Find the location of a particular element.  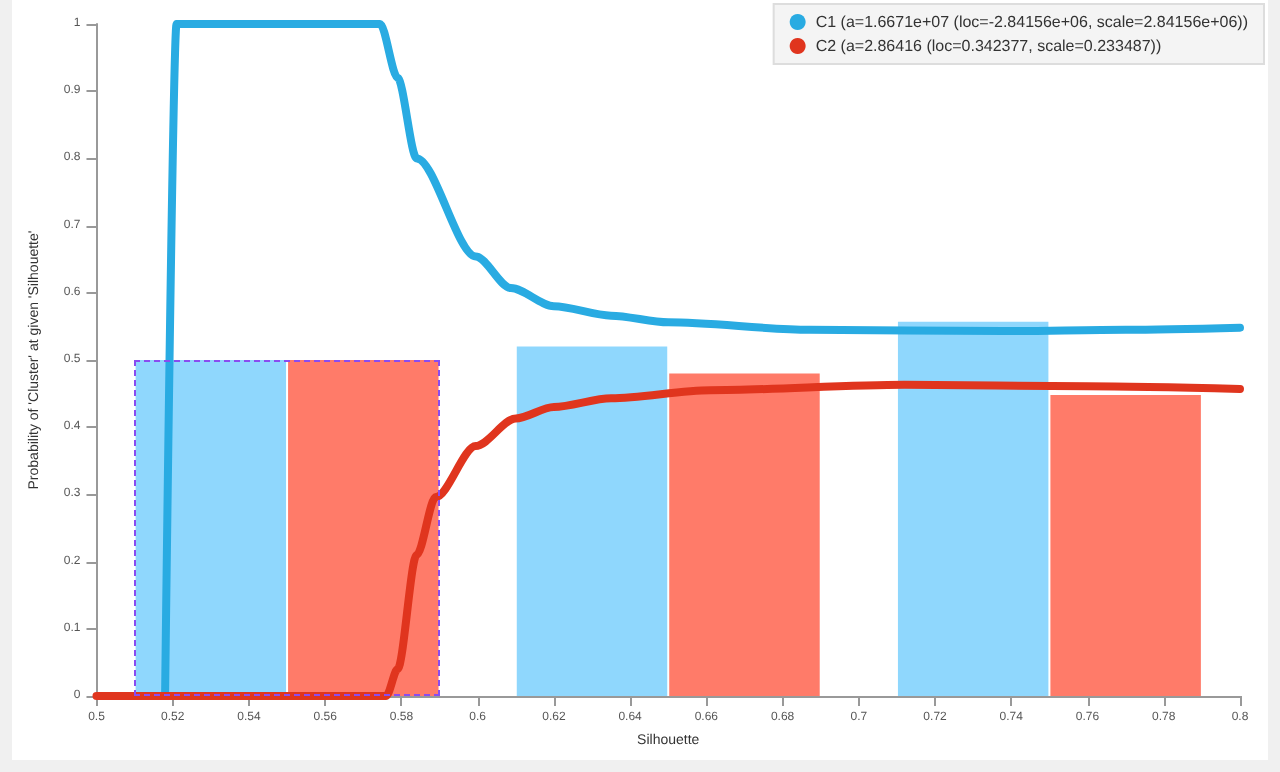

legend-label: C1 (a=1.6671e+07 (loc=-2.84156e+06, scale=2.84156e+06)) is located at coordinates (1032, 22).